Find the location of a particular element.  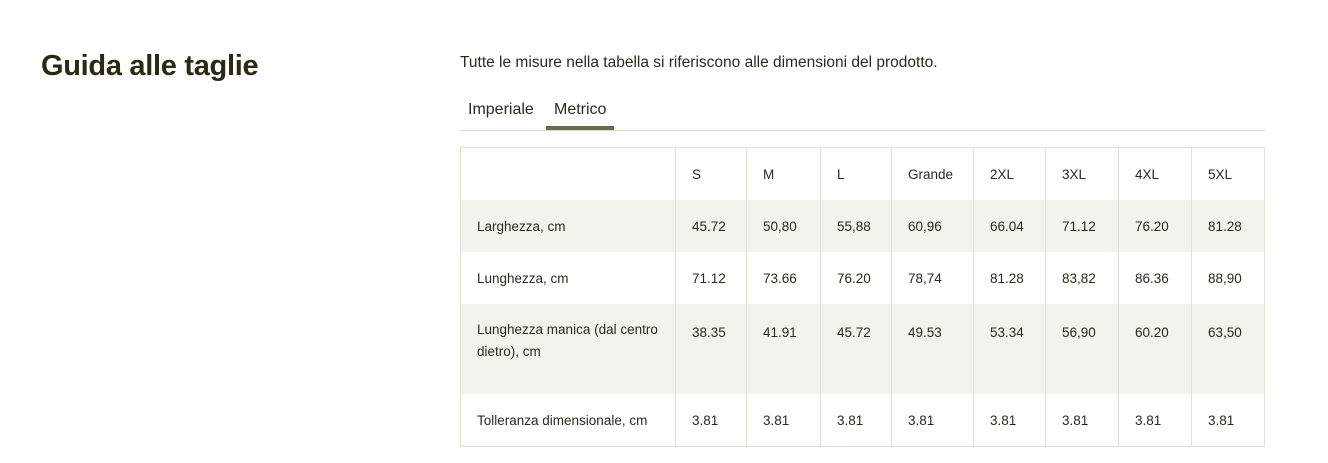

measurement-value: 49.53 is located at coordinates (932, 349).